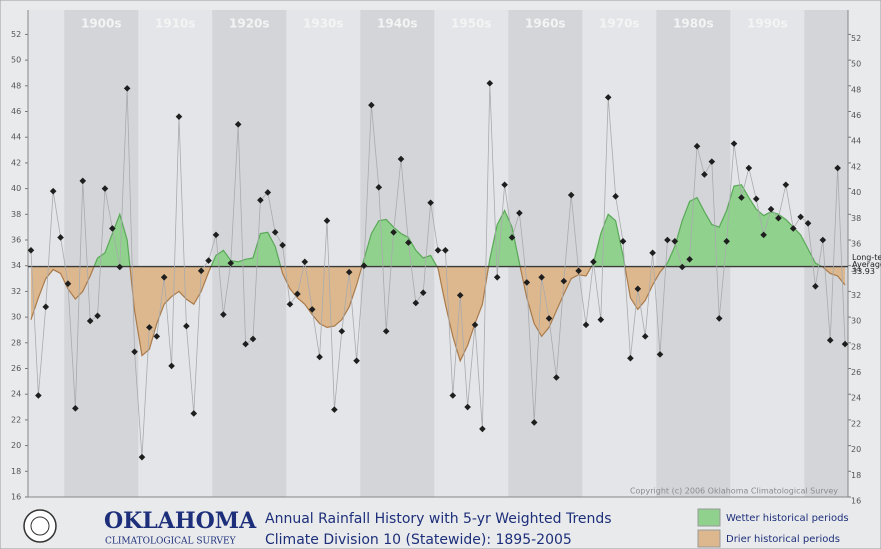  I want to click on y-tick-label: 18, so click(16, 471).